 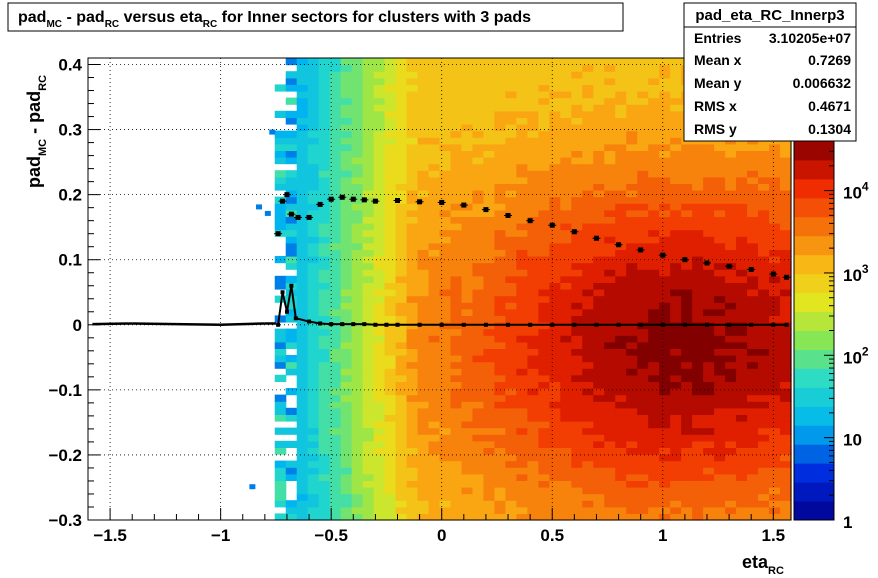 What do you see at coordinates (278, 324) in the screenshot?
I see `mean-profile-point` at bounding box center [278, 324].